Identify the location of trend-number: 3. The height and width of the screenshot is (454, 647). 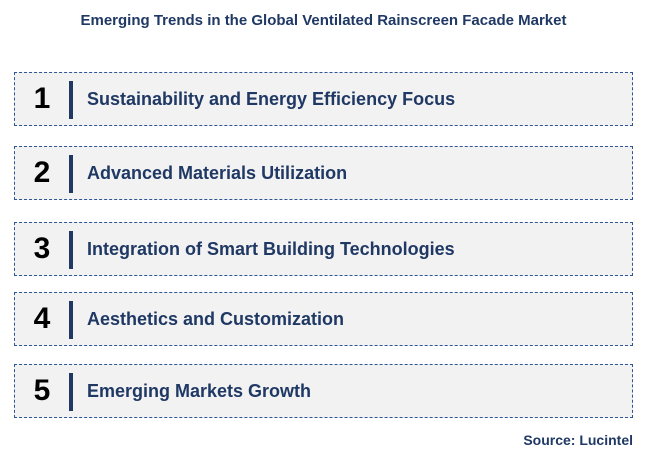
(42, 248).